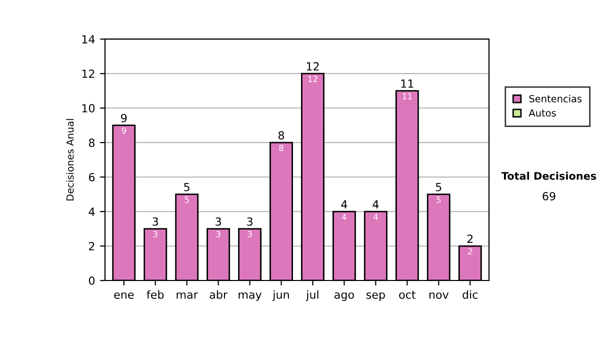  What do you see at coordinates (312, 295) in the screenshot?
I see `x-tick-label: jul` at bounding box center [312, 295].